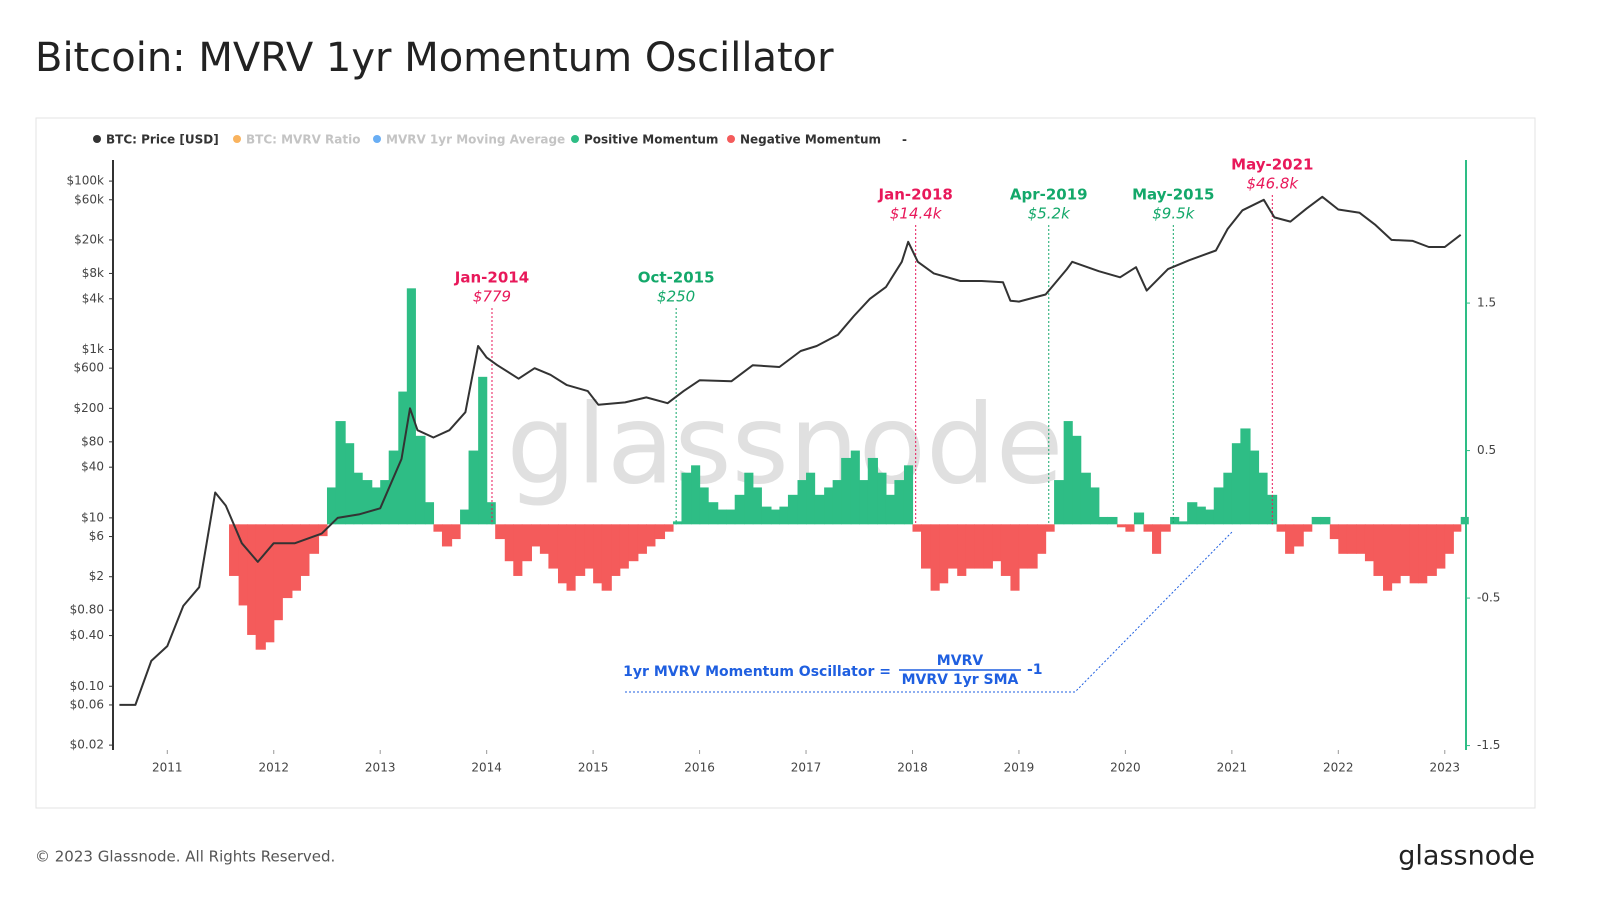 This screenshot has width=1600, height=922. What do you see at coordinates (1035, 670) in the screenshot?
I see `formula-rhs: -1` at bounding box center [1035, 670].